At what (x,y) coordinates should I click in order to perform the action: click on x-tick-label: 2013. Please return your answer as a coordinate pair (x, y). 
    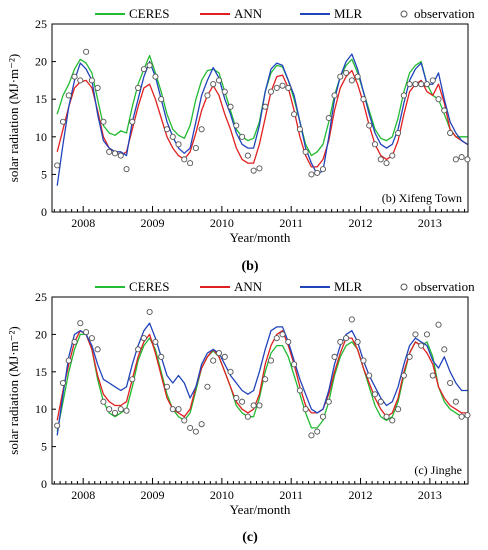
    Looking at the image, I should click on (430, 223).